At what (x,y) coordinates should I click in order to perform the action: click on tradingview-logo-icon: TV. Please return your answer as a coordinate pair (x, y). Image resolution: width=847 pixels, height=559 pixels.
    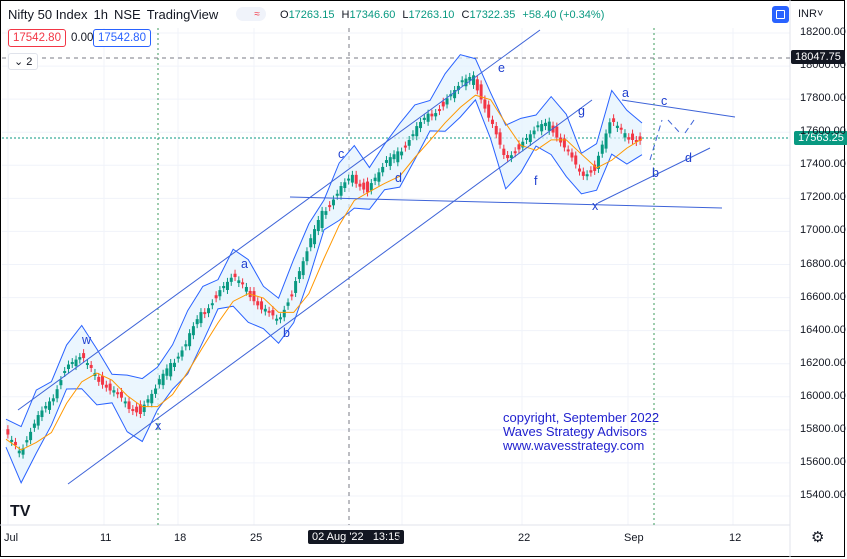
    Looking at the image, I should click on (20, 511).